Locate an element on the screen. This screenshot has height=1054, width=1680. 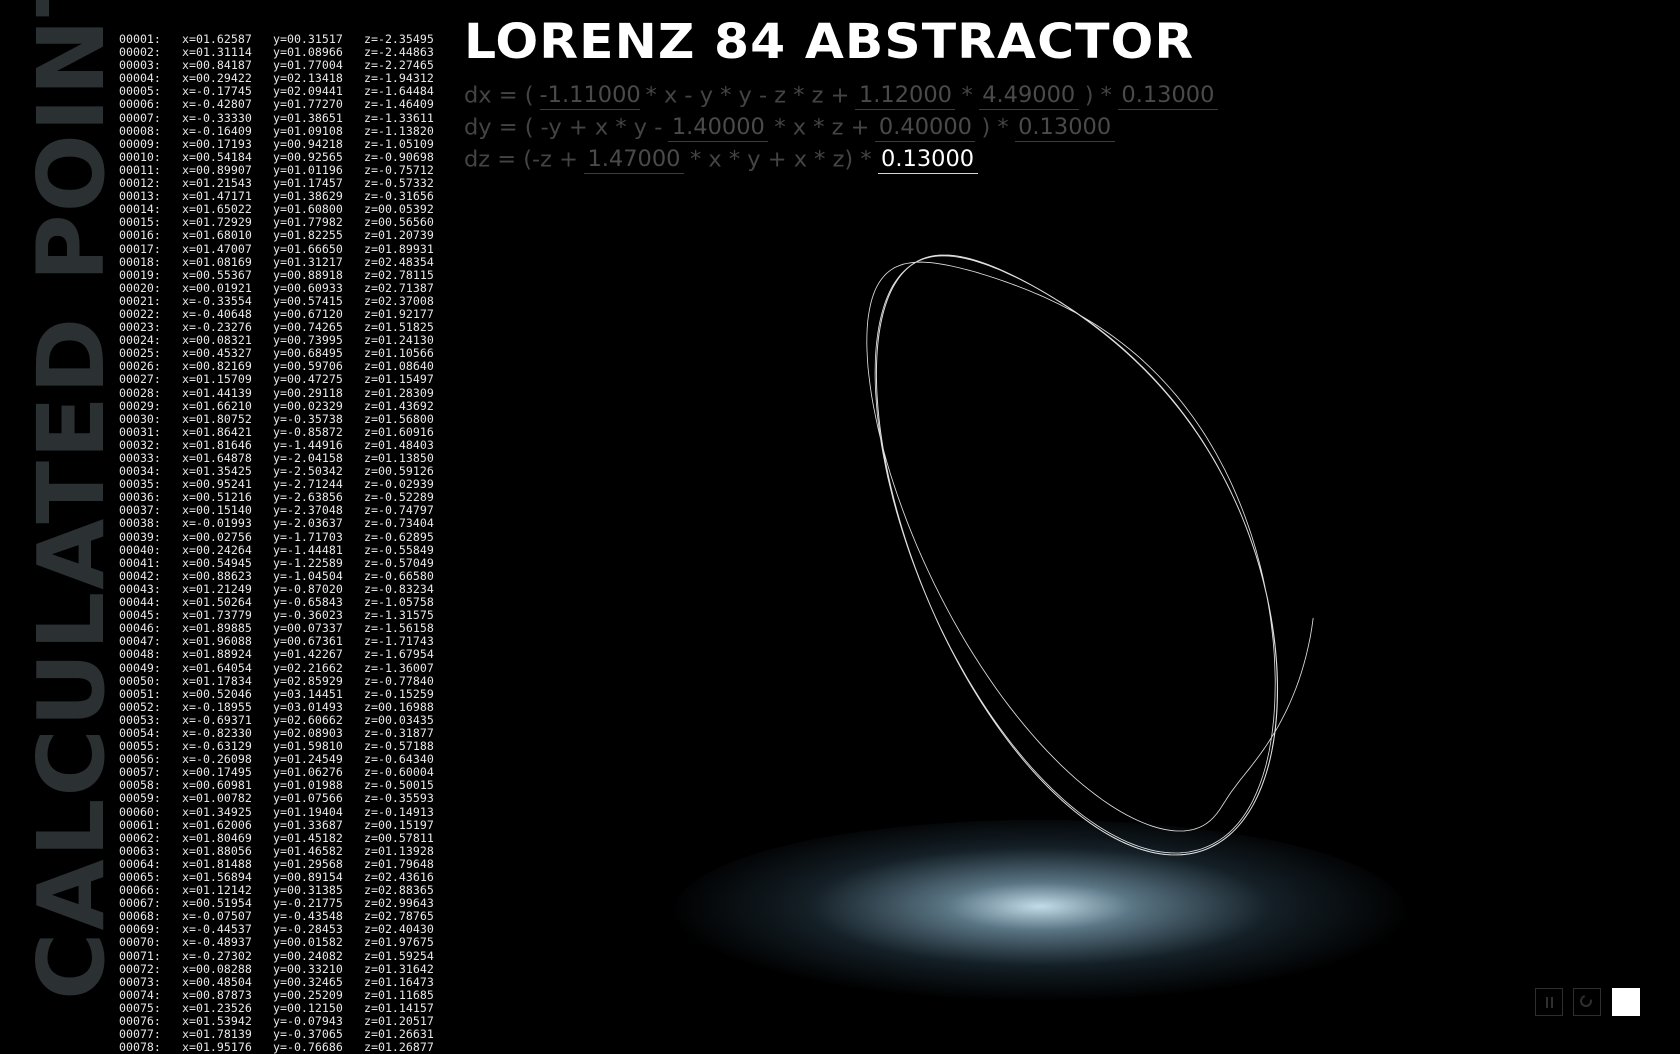
dz-step-input is located at coordinates (927, 159).